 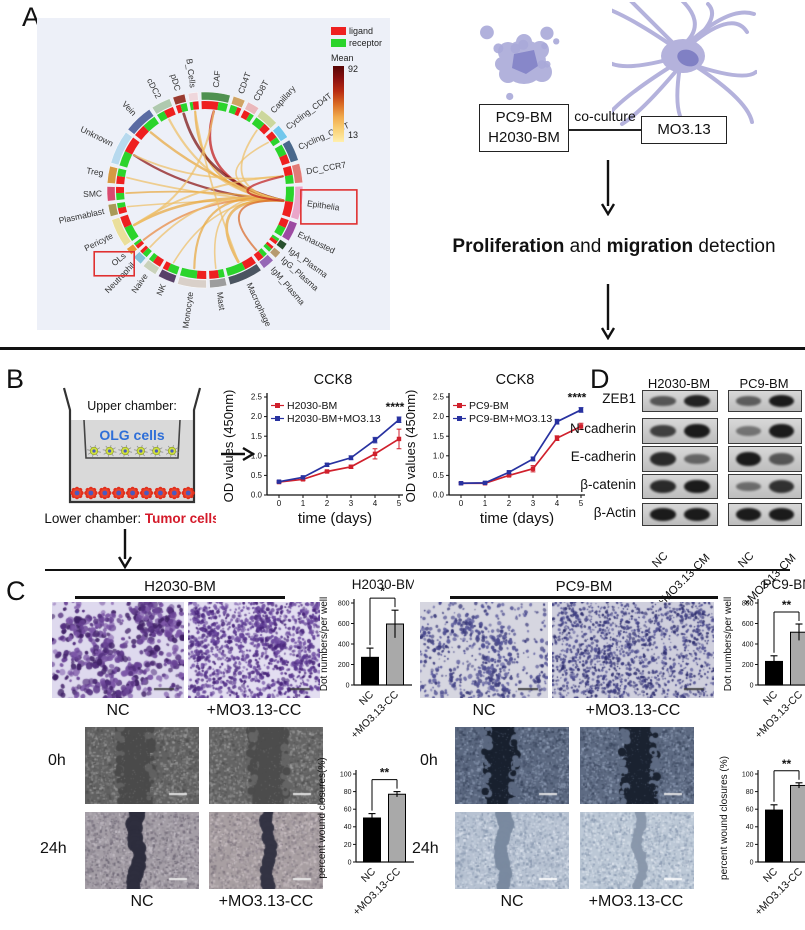 I want to click on svg-text: 40, so click(x=348, y=827).